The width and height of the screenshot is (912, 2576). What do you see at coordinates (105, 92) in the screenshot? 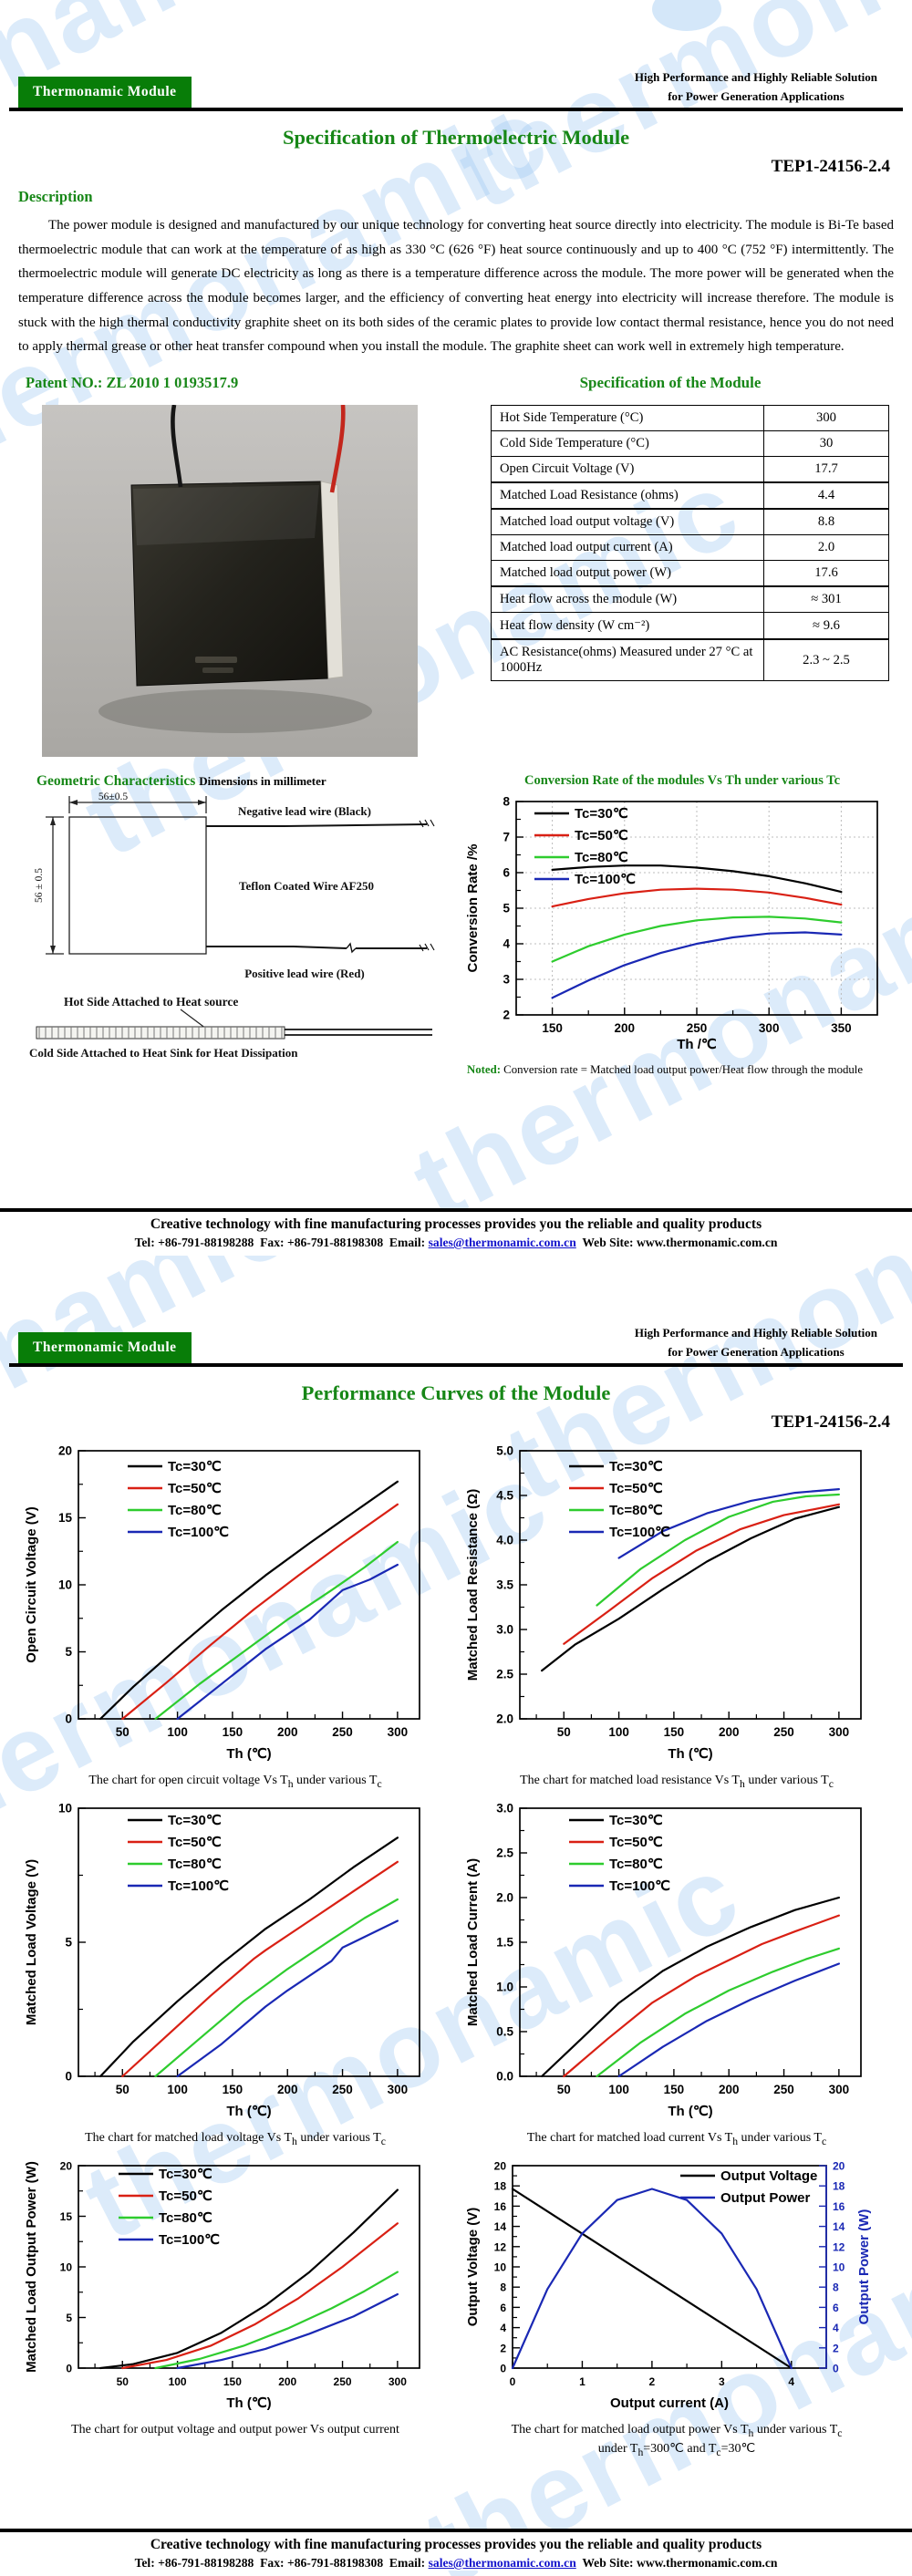
I see `brand-banner: Thermonamic Module` at bounding box center [105, 92].